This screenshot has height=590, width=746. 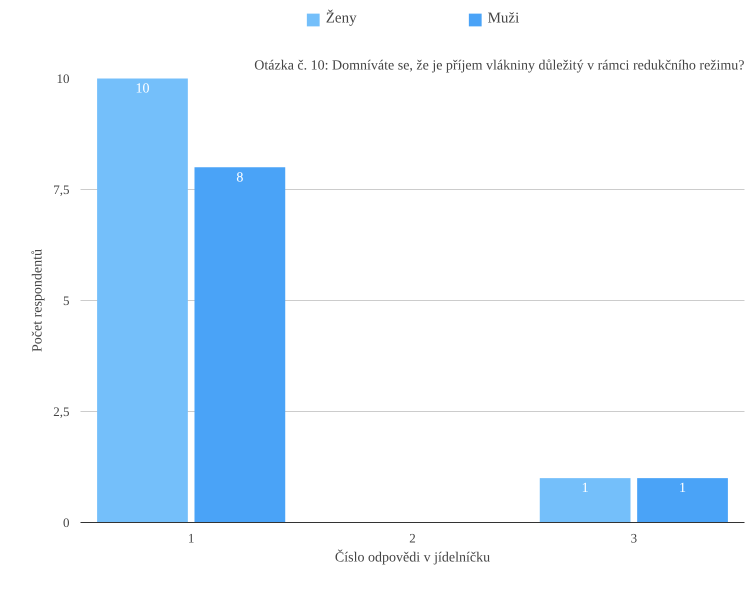 What do you see at coordinates (341, 19) in the screenshot?
I see `legend-label: Ženy` at bounding box center [341, 19].